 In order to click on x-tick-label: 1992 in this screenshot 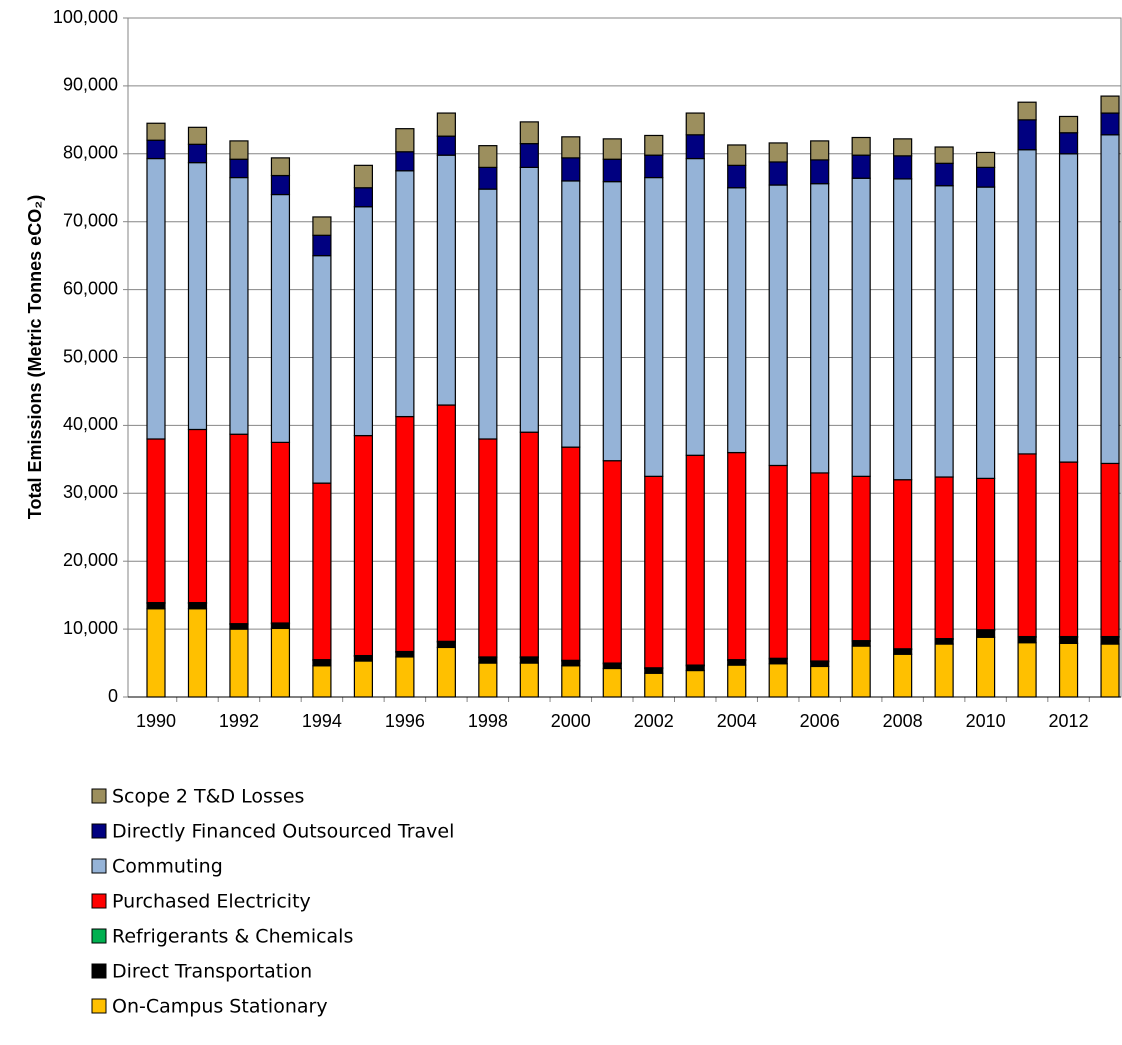, I will do `click(239, 721)`.